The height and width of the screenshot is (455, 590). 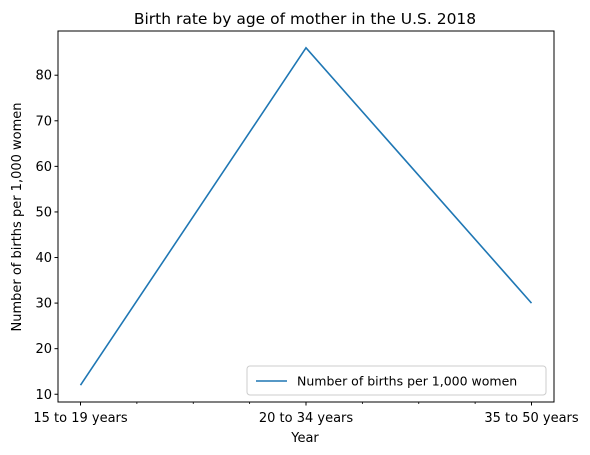 I want to click on y-axis-label: Number of births per 1,000 women, so click(x=17, y=216).